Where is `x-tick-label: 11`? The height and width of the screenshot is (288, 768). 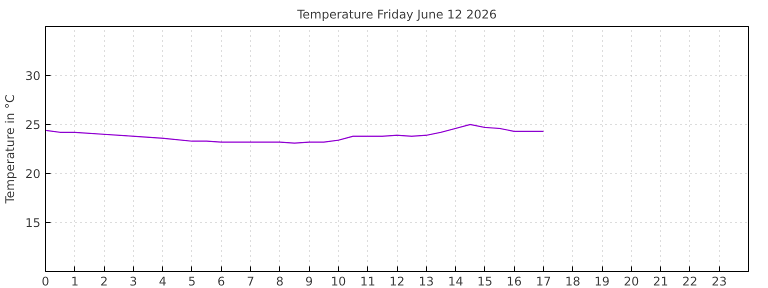 x-tick-label: 11 is located at coordinates (368, 281).